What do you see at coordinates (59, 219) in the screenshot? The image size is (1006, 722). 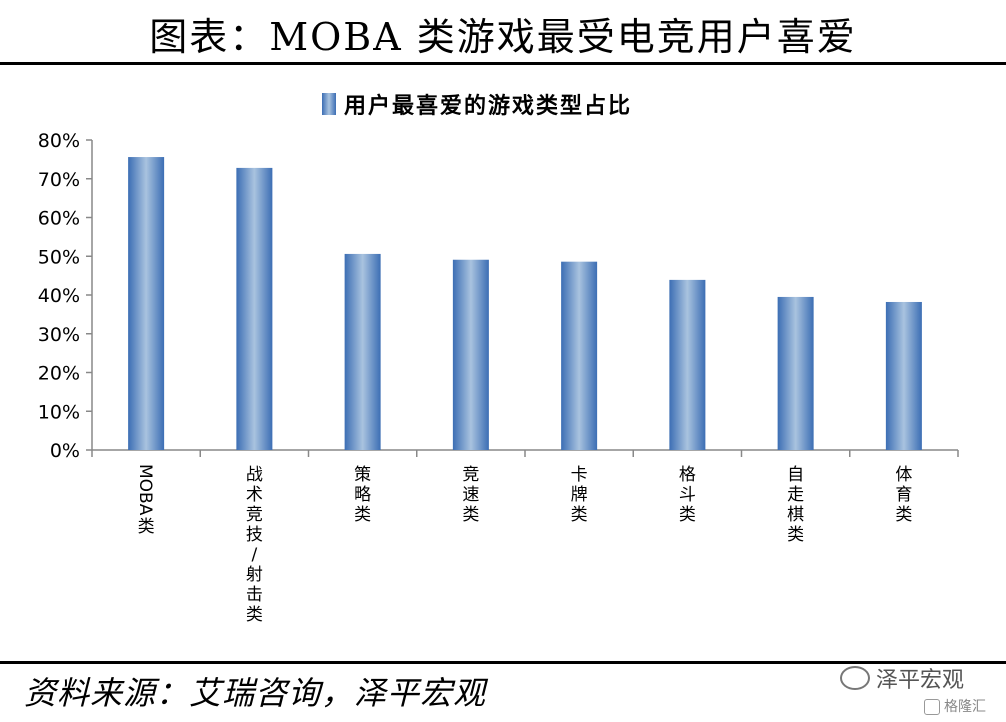 I see `y-tick-label: 60%` at bounding box center [59, 219].